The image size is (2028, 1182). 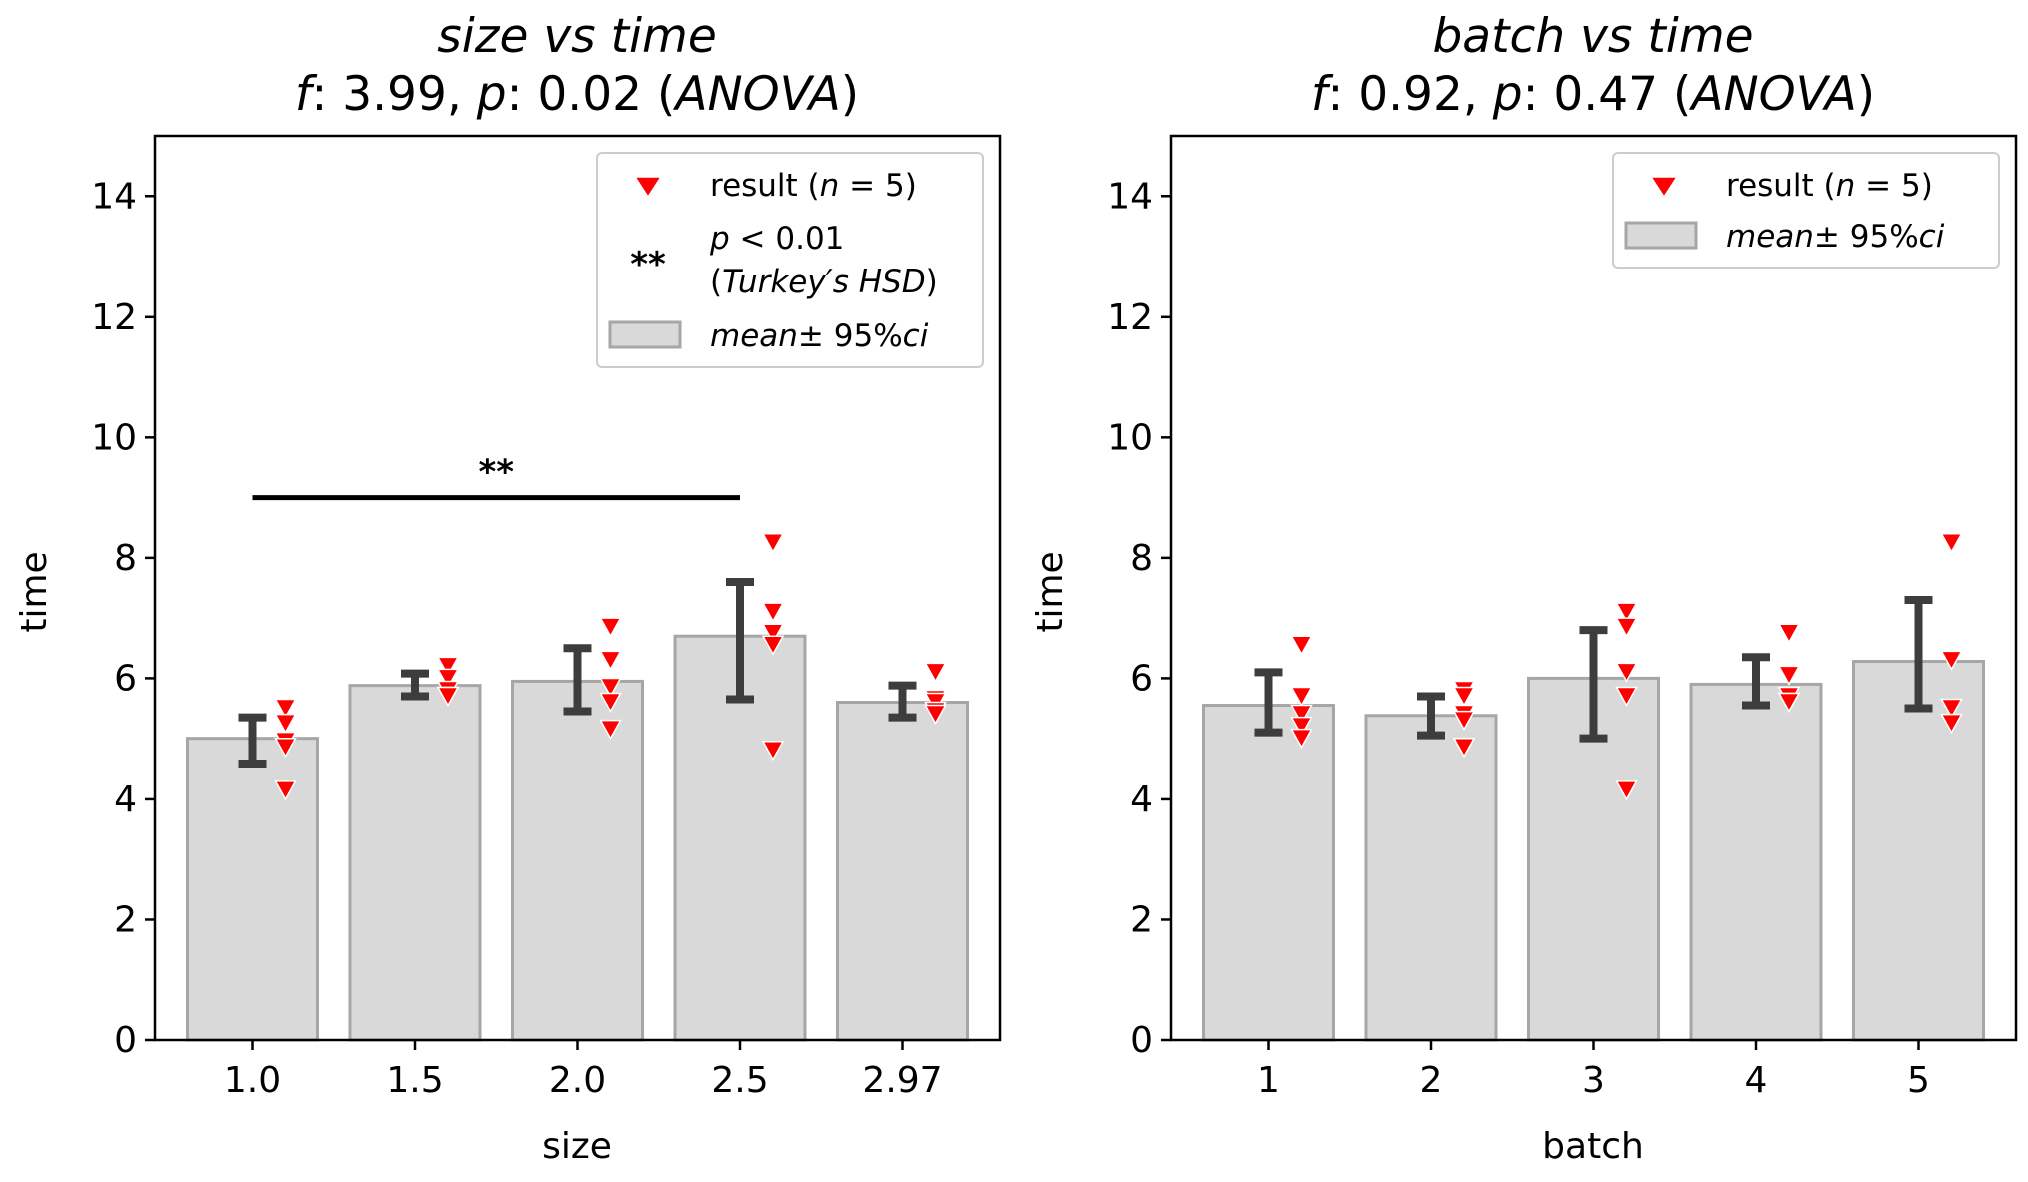 What do you see at coordinates (496, 473) in the screenshot?
I see `significance-label: **` at bounding box center [496, 473].